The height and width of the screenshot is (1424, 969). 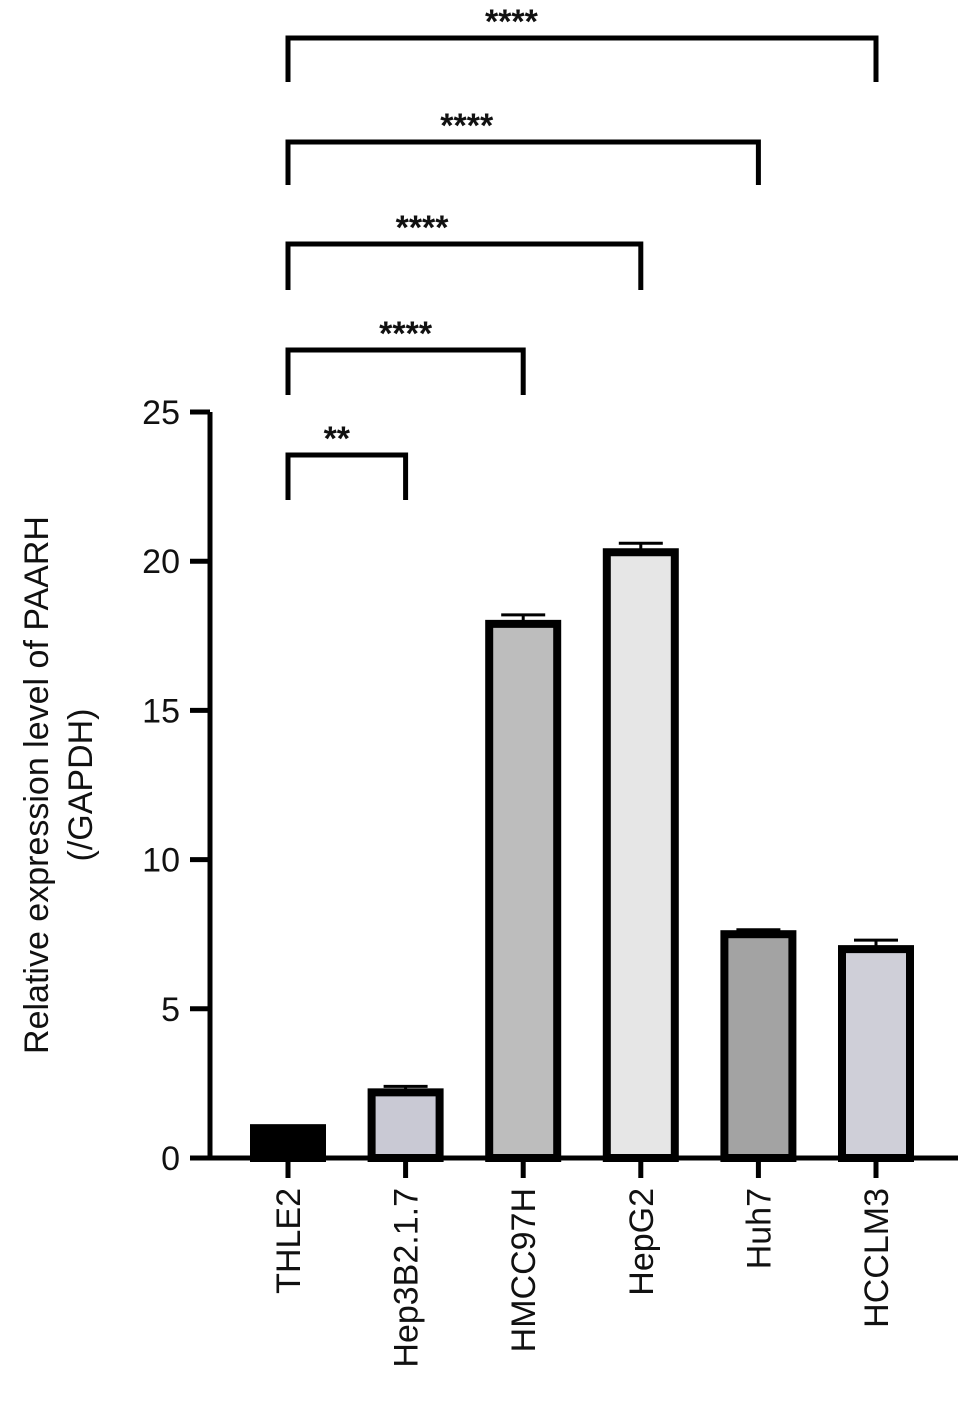 I want to click on bar-thle2, so click(x=288, y=1143).